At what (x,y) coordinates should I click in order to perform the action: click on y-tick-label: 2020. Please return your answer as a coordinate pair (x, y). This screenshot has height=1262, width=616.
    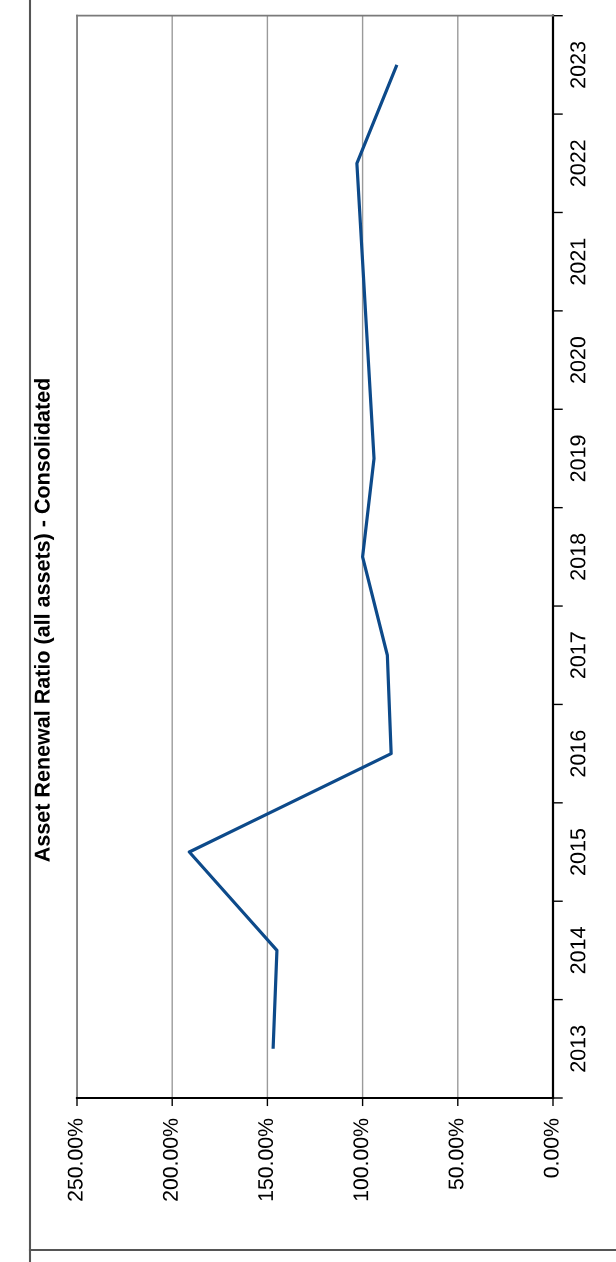
    Looking at the image, I should click on (578, 359).